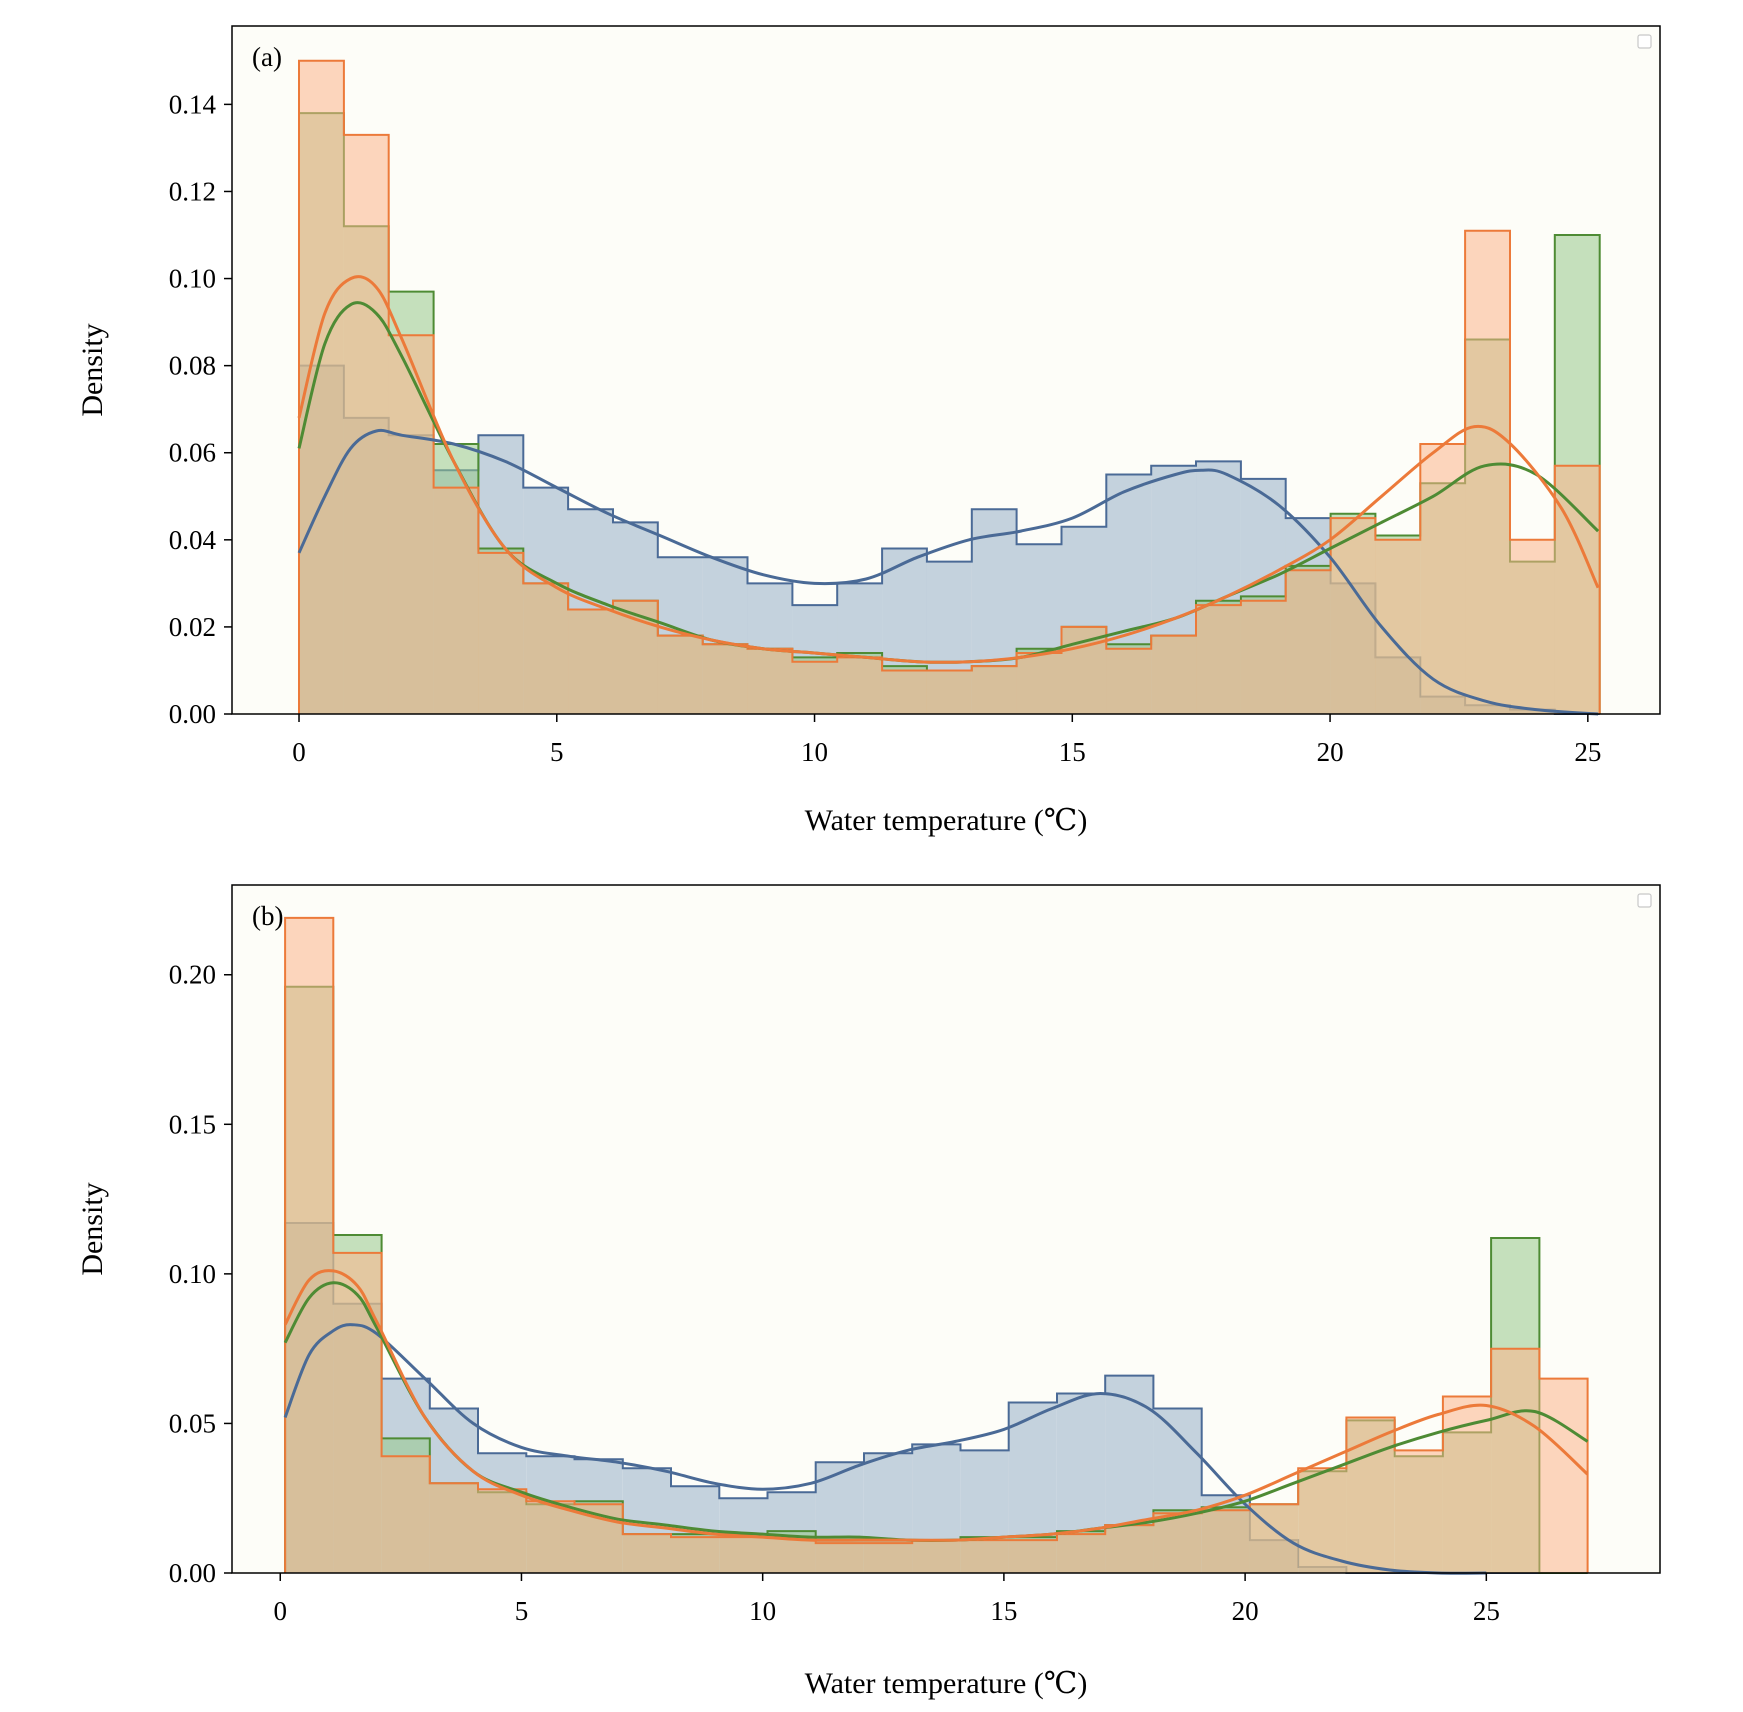  What do you see at coordinates (192, 975) in the screenshot?
I see `y-tick-label: 0.20` at bounding box center [192, 975].